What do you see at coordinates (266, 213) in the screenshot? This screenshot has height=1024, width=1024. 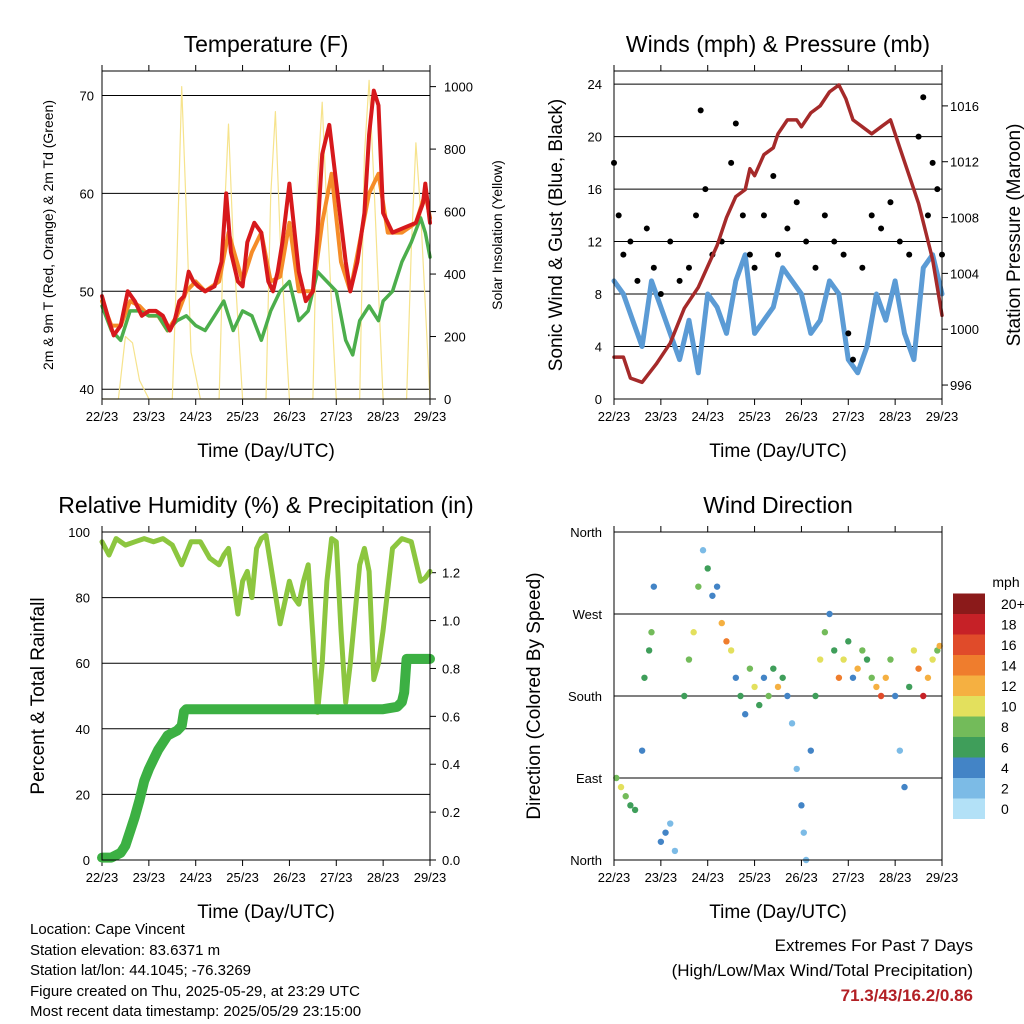 I see `t2m-series-line` at bounding box center [266, 213].